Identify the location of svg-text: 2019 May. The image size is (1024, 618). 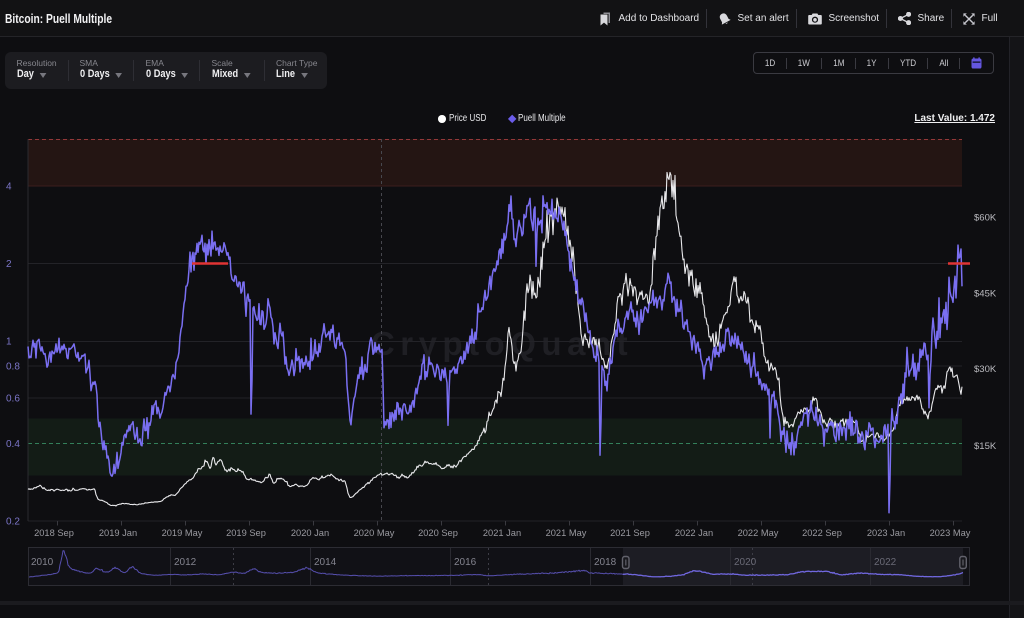
(182, 533).